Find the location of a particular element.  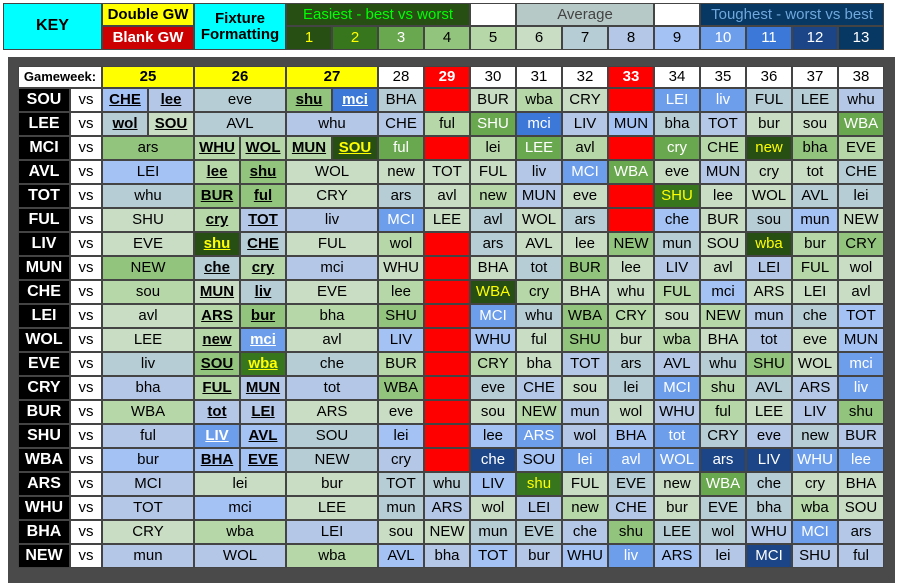

gameweek-header: 31 is located at coordinates (539, 77).